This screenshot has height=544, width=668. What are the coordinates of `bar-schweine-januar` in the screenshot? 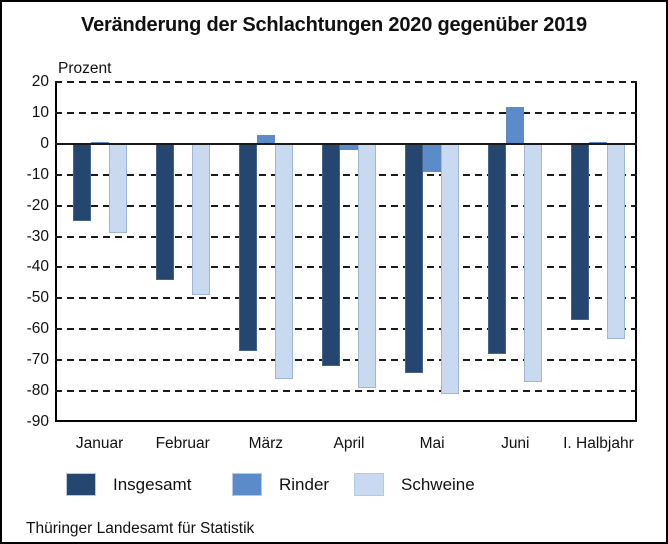 It's located at (117, 188).